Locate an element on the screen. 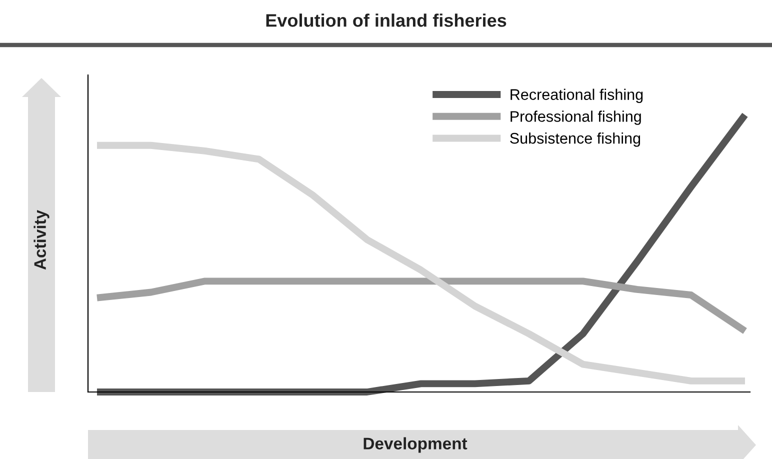  x-axis-title: Development is located at coordinates (416, 445).